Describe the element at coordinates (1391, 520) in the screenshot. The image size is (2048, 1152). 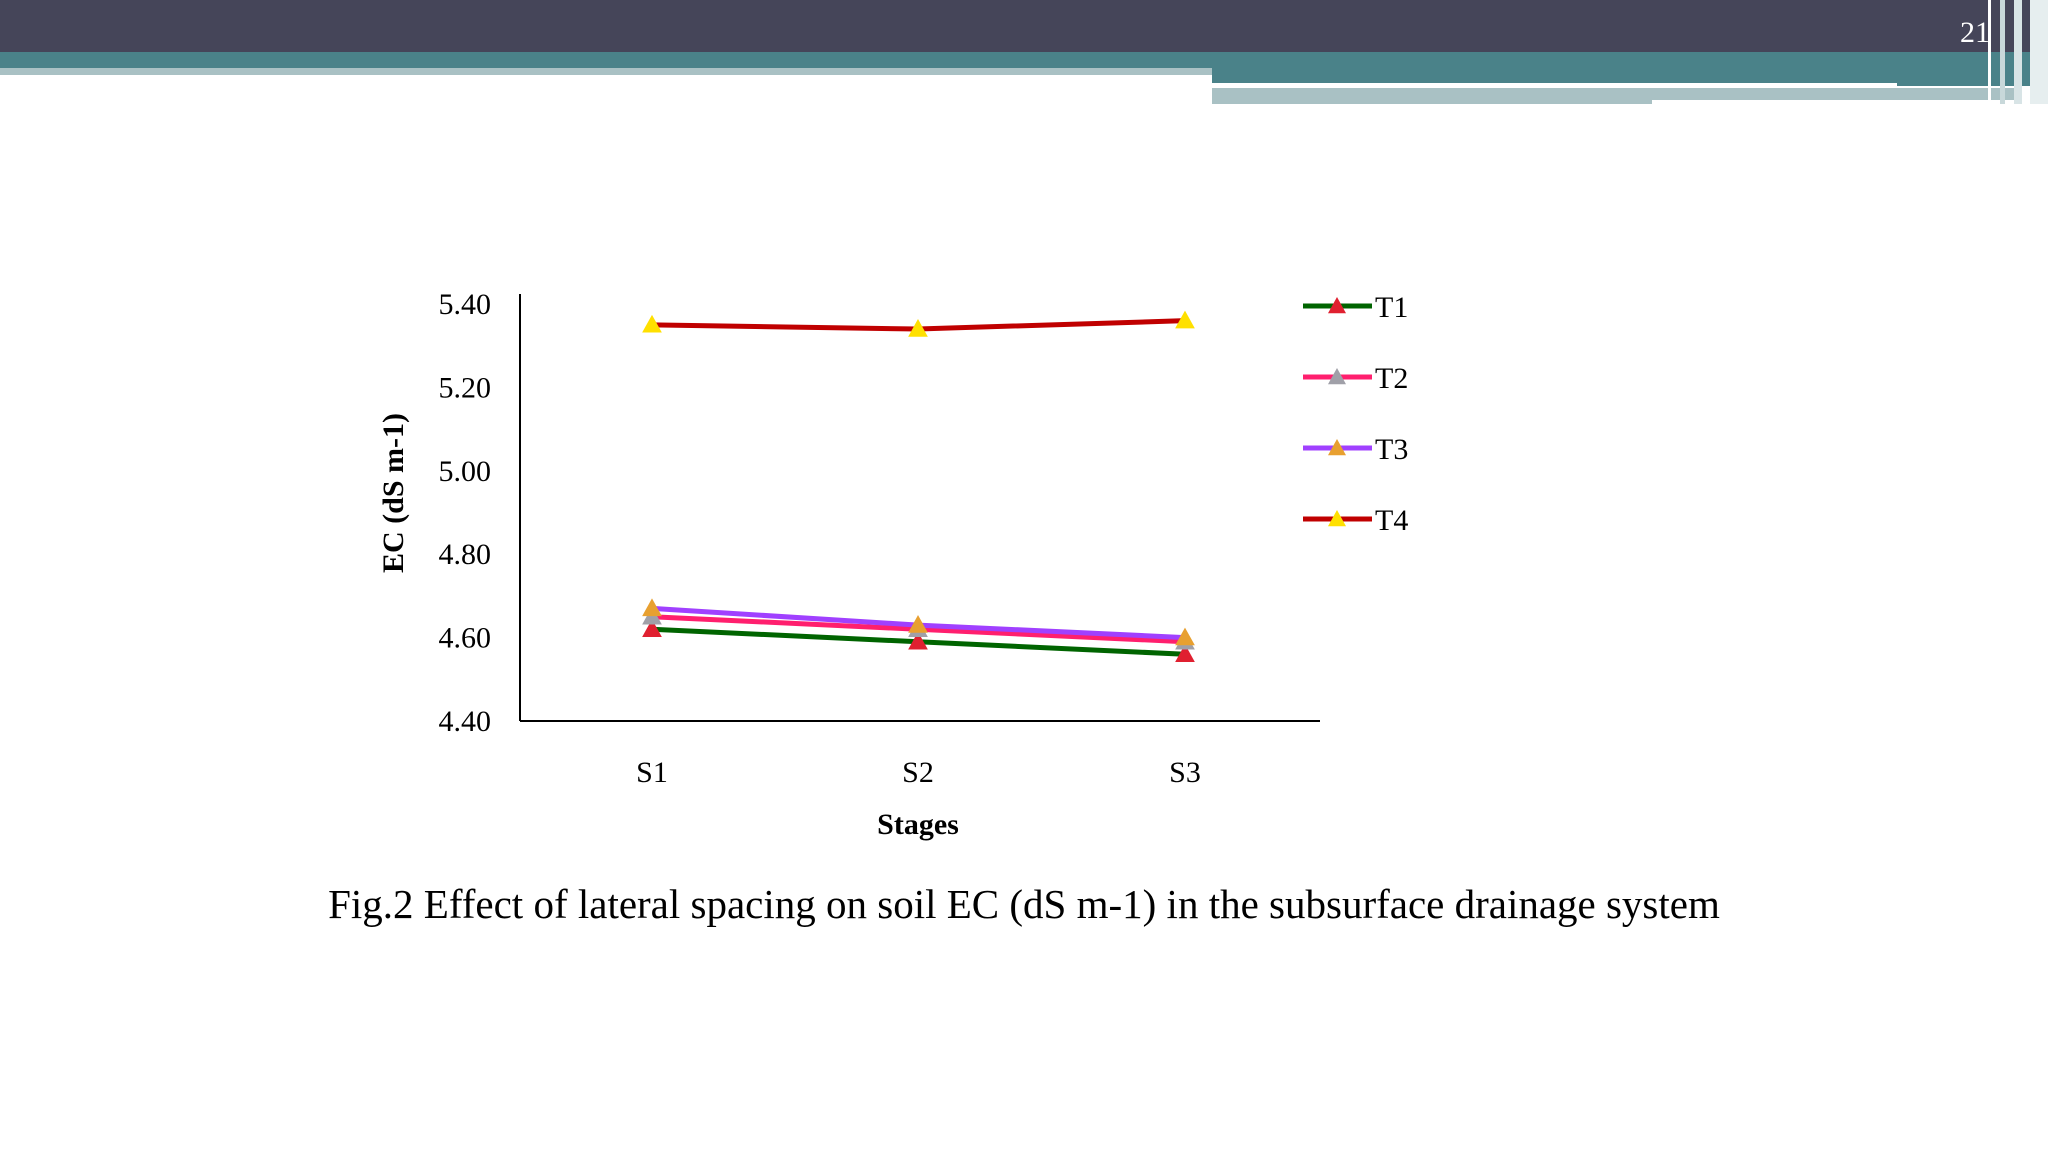
I see `legend-label: T4` at that location.